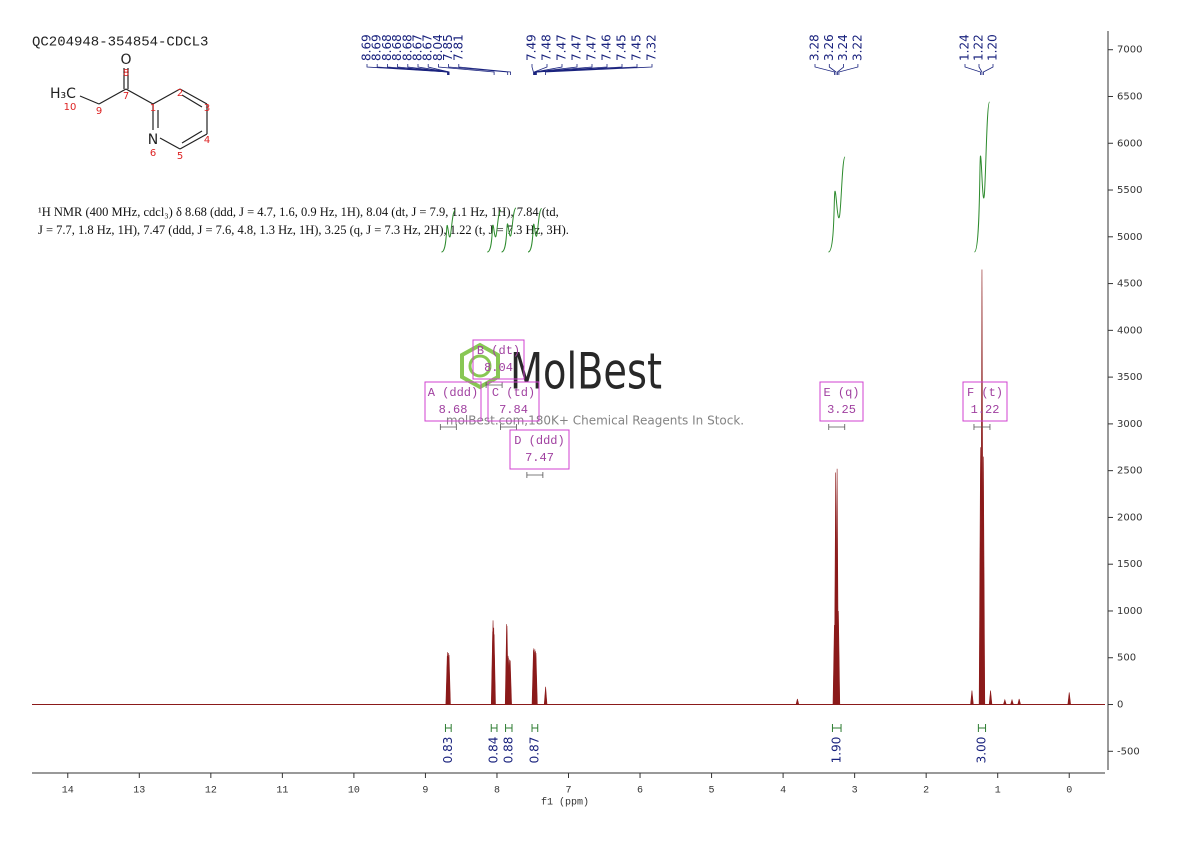  What do you see at coordinates (965, 47) in the screenshot?
I see `peak-label: 1.24` at bounding box center [965, 47].